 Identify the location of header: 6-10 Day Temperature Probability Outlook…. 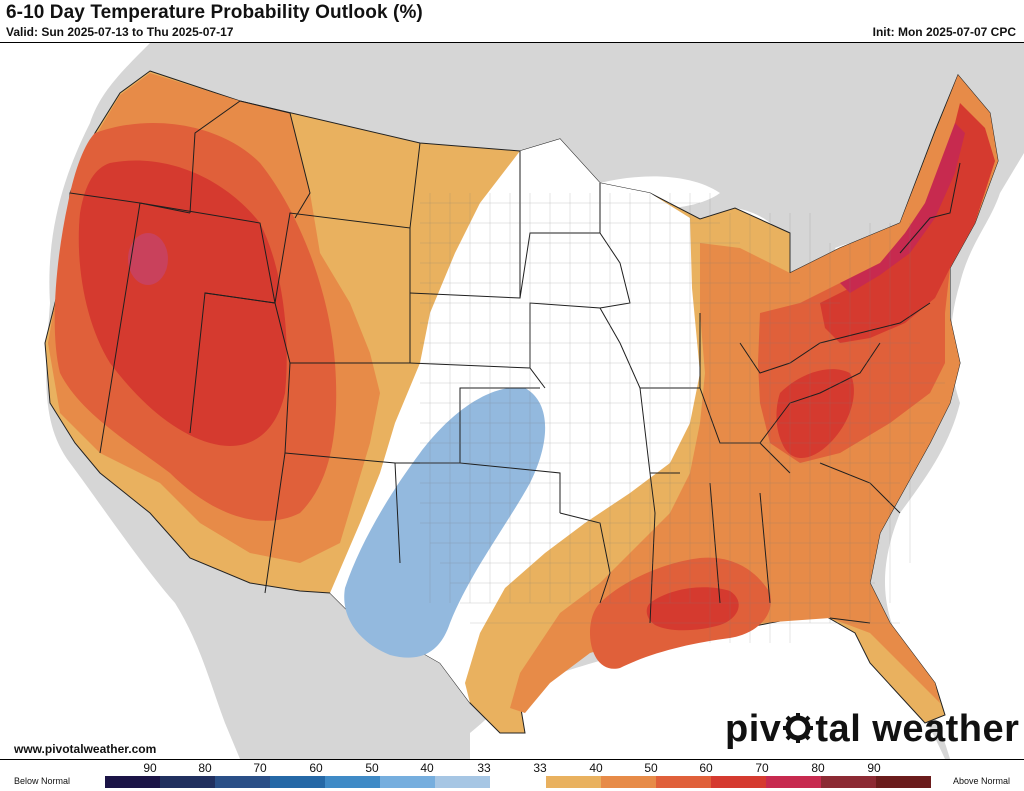
(512, 21).